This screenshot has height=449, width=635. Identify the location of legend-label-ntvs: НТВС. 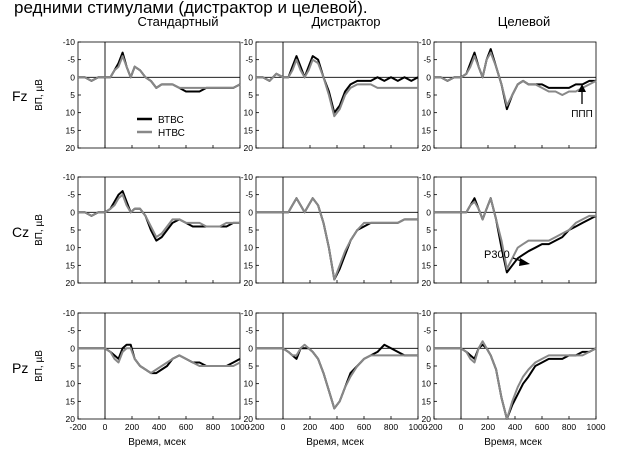
(171, 133).